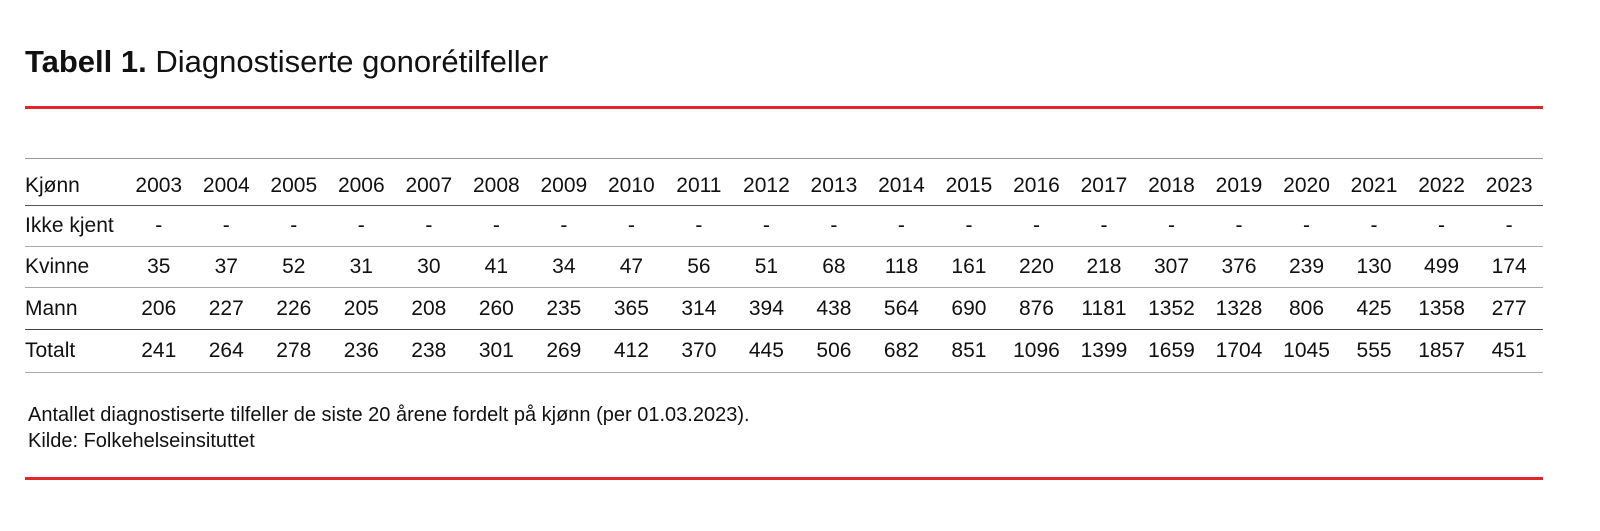 This screenshot has height=531, width=1600. What do you see at coordinates (699, 308) in the screenshot?
I see `cell: 314` at bounding box center [699, 308].